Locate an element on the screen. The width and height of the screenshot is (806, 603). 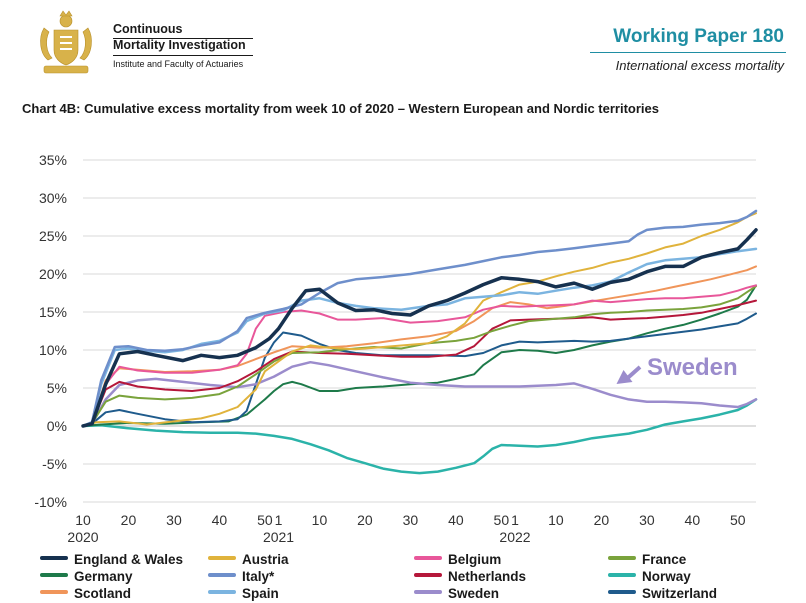
x-year-label: 2020 is located at coordinates (82, 537).